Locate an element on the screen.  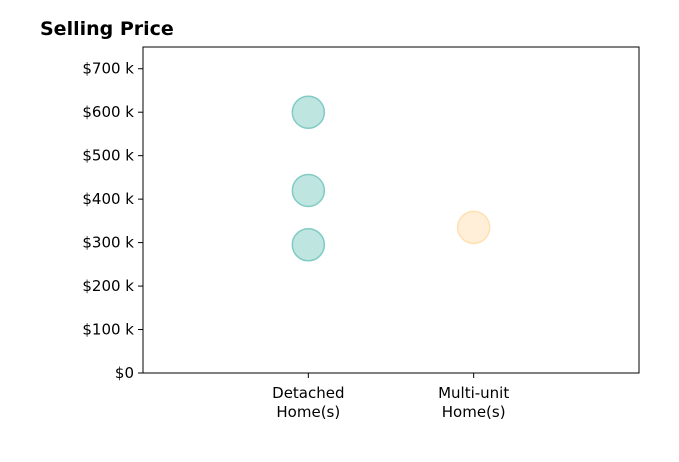
y-tick-label: $100 k is located at coordinates (108, 330).